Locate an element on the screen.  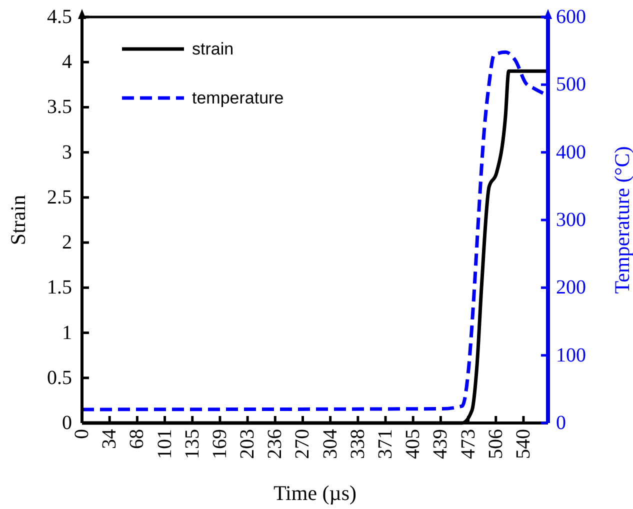
legend-label: strain is located at coordinates (213, 49).